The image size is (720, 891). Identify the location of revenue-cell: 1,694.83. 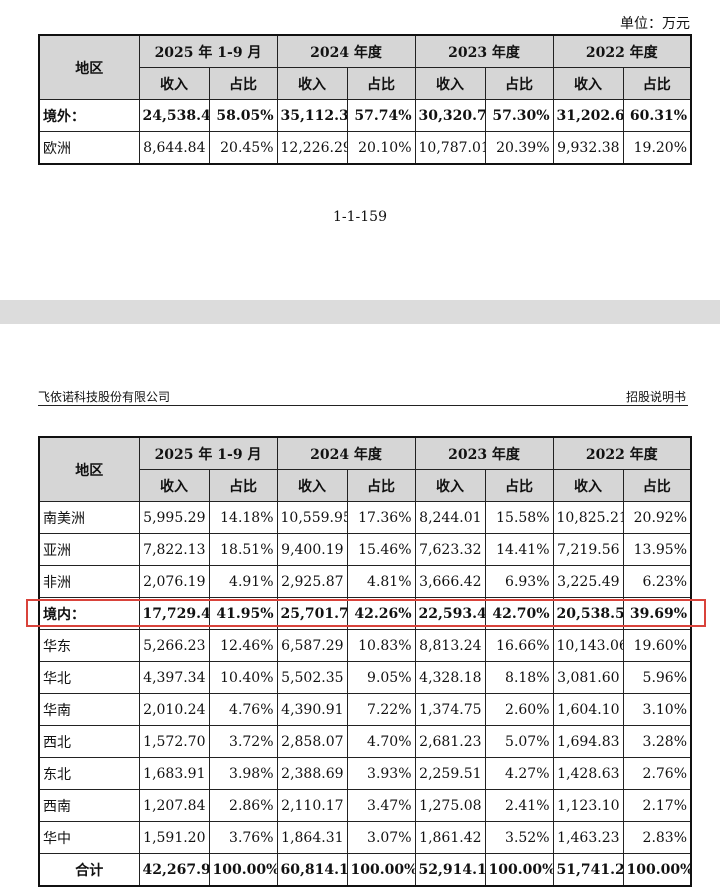
(588, 741).